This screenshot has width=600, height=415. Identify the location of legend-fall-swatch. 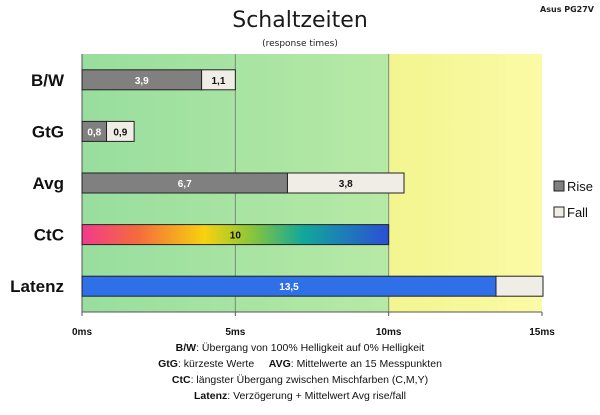
(559, 212).